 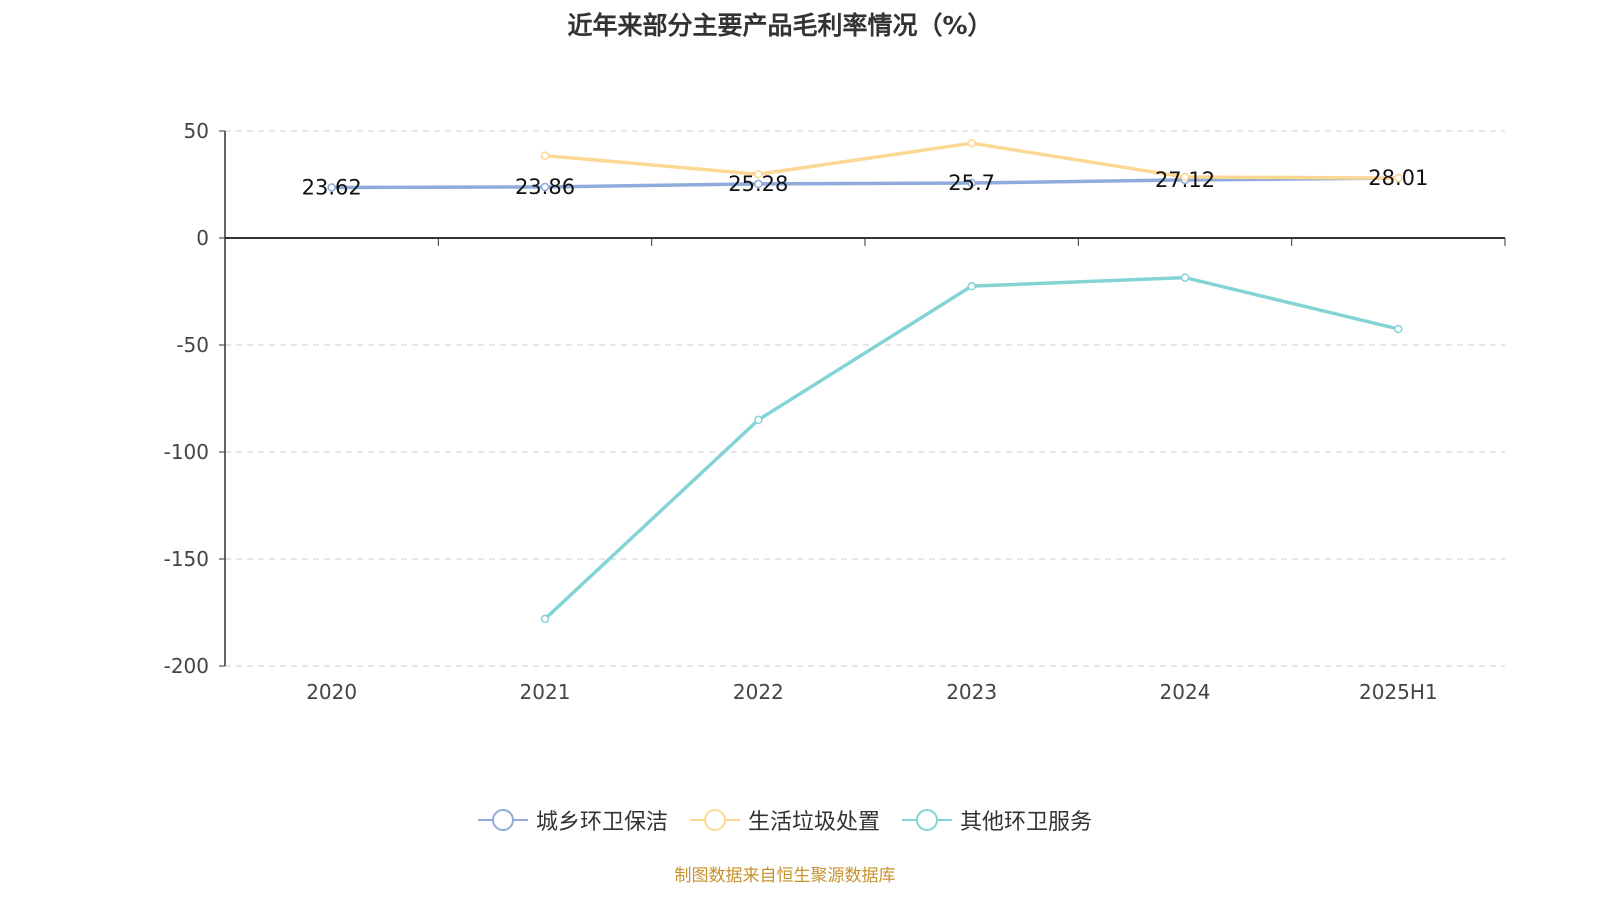 I want to click on legend-item: 生活垃圾处置, so click(x=784, y=820).